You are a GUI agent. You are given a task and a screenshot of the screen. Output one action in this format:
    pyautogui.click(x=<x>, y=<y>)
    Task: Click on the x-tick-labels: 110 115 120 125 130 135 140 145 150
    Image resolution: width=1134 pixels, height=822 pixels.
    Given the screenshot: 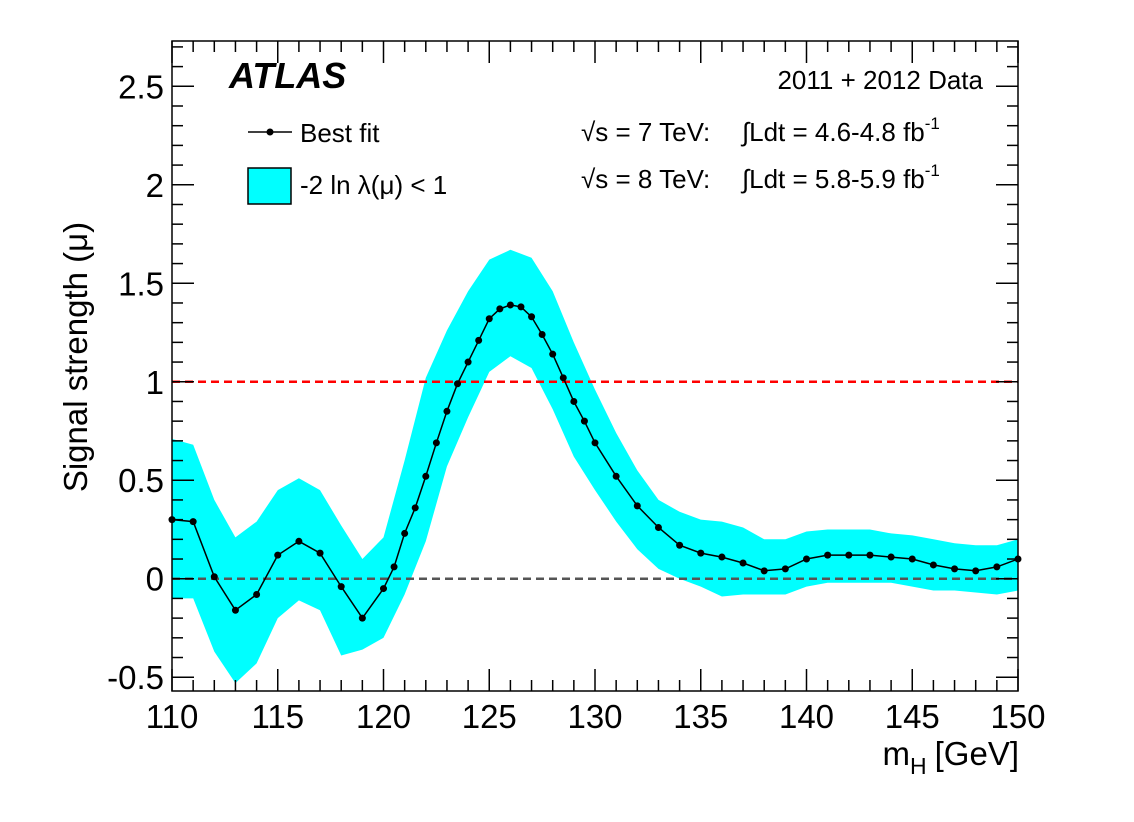 What is the action you would take?
    pyautogui.click(x=596, y=716)
    